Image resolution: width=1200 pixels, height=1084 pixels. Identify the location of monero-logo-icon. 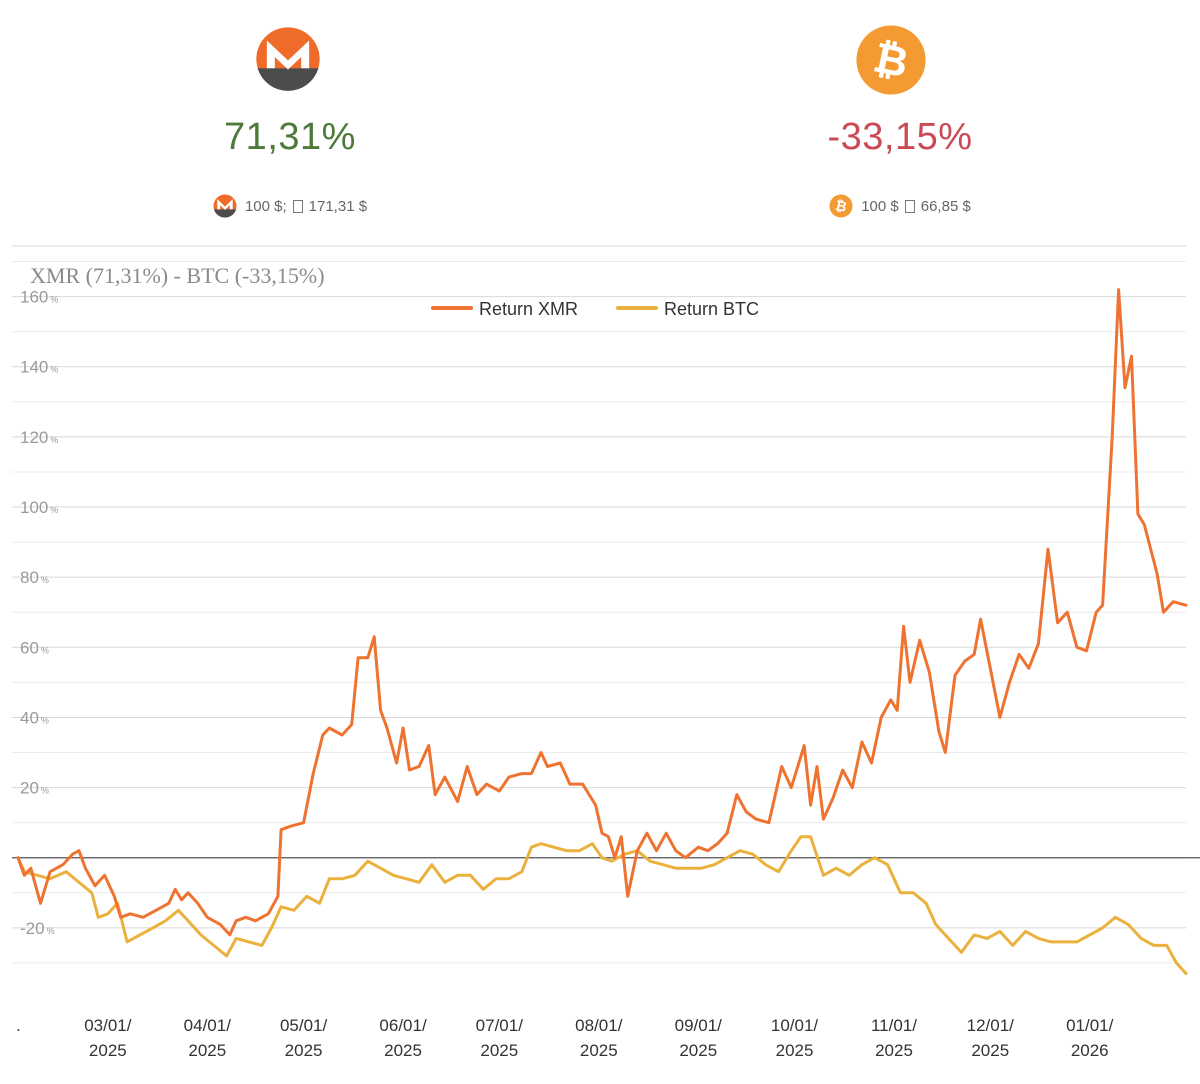
(288, 59).